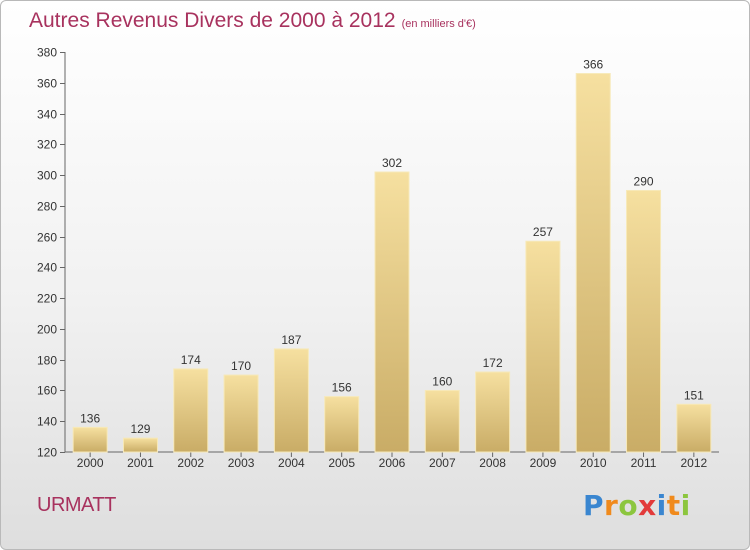 The image size is (750, 550). Describe the element at coordinates (47, 115) in the screenshot. I see `y-tick-label: 340` at that location.